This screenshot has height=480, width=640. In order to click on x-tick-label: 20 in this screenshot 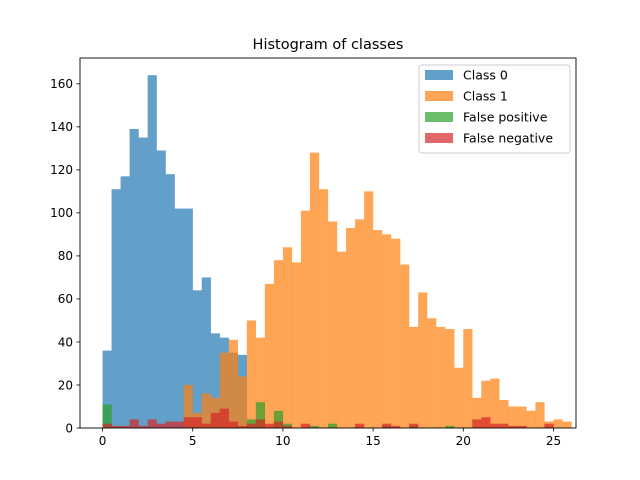, I will do `click(463, 441)`.